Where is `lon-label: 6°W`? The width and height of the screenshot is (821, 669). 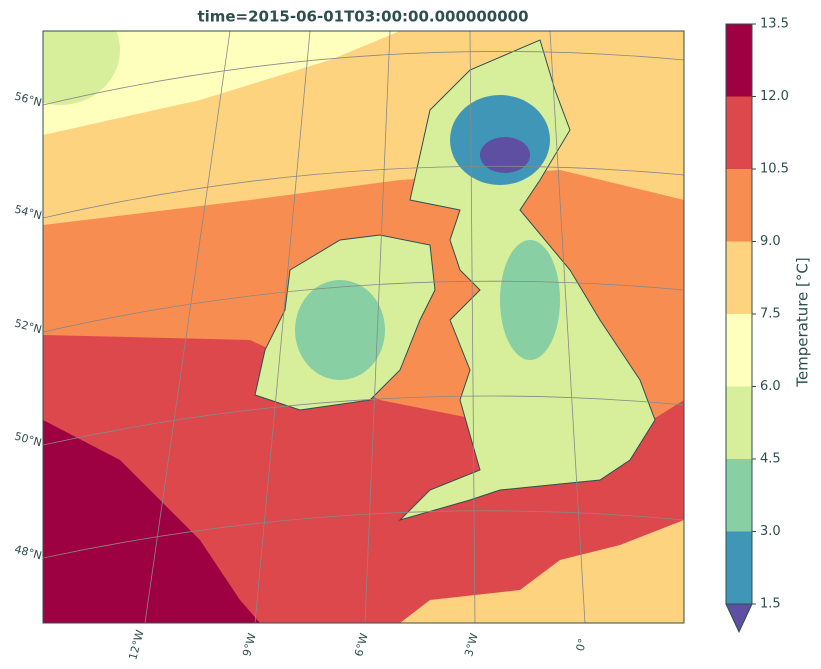 lon-label: 6°W is located at coordinates (361, 645).